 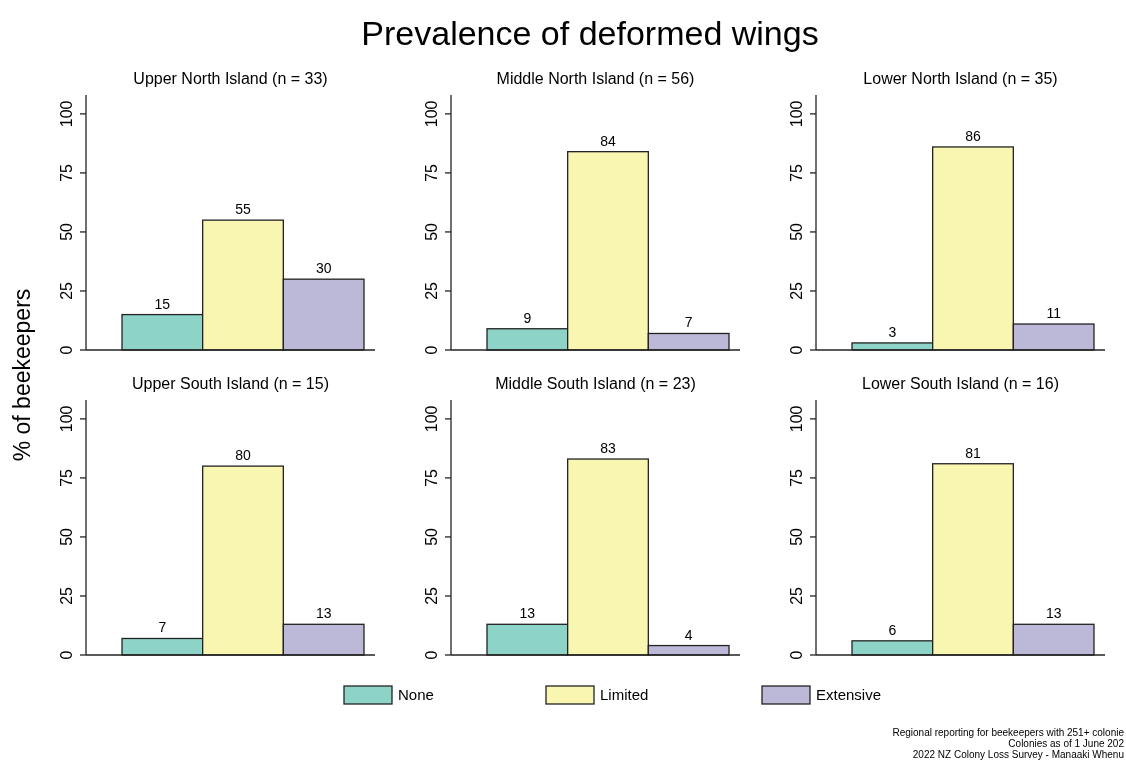 I want to click on data-label: 83, so click(x=608, y=448).